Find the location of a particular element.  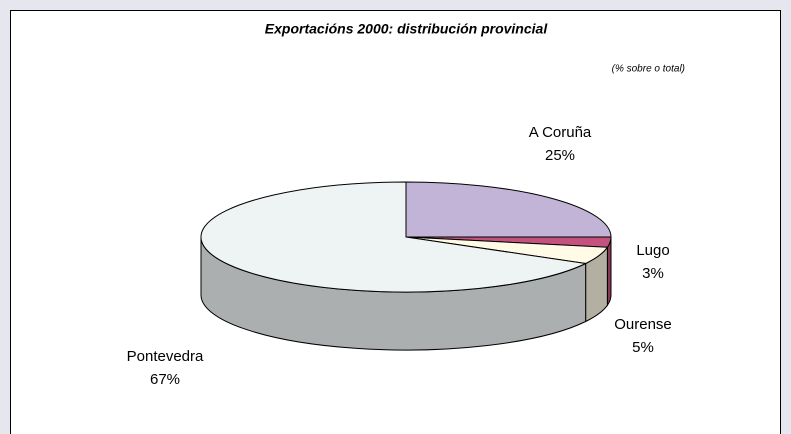

slice-label: Lugo is located at coordinates (652, 250).